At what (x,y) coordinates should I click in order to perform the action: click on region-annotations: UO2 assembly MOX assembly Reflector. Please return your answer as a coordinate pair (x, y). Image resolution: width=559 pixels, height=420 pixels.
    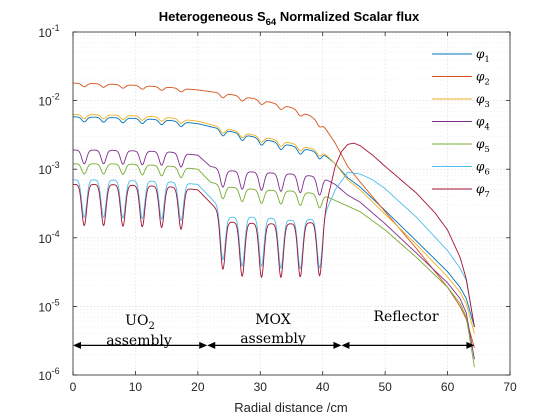
    Looking at the image, I should click on (274, 329).